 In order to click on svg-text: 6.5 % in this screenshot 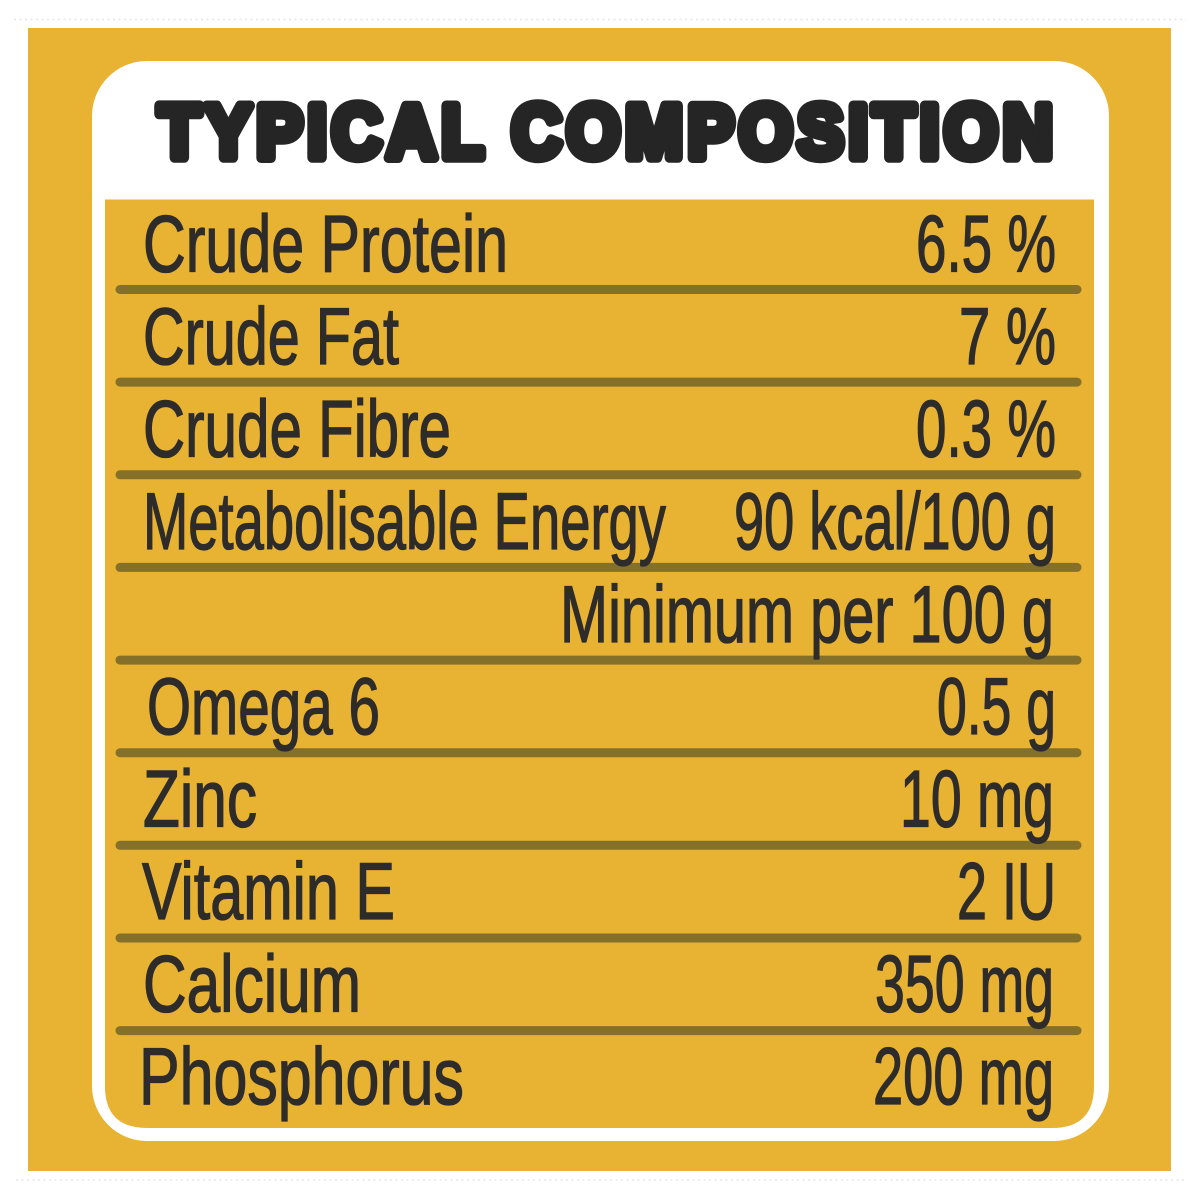, I will do `click(986, 245)`.